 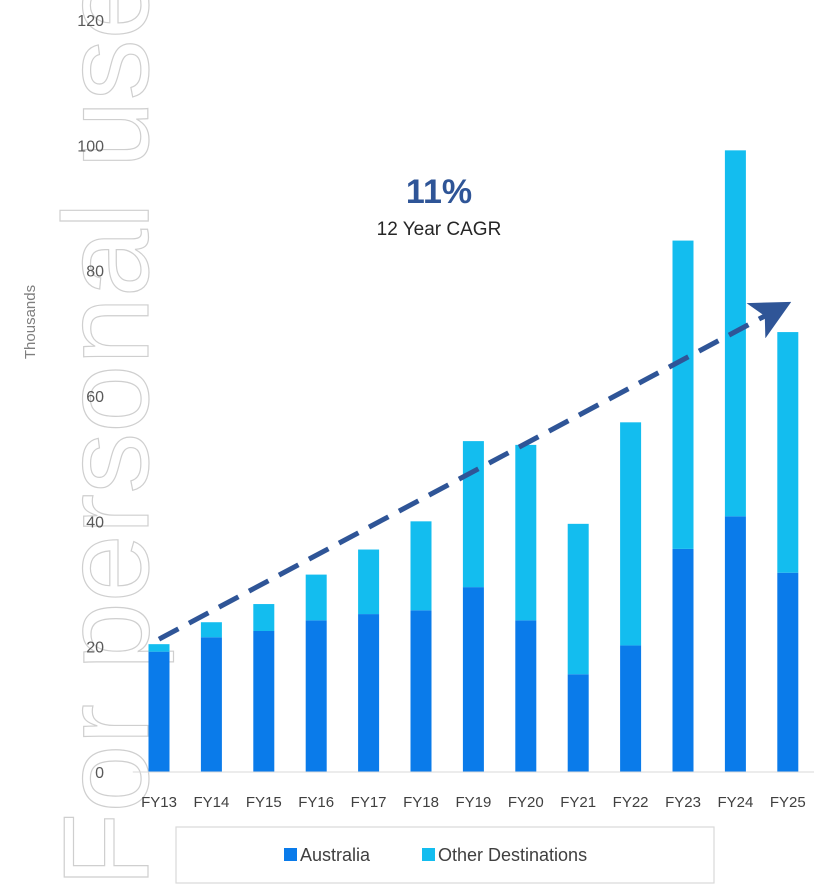 What do you see at coordinates (421, 691) in the screenshot?
I see `bar-australia-fy18` at bounding box center [421, 691].